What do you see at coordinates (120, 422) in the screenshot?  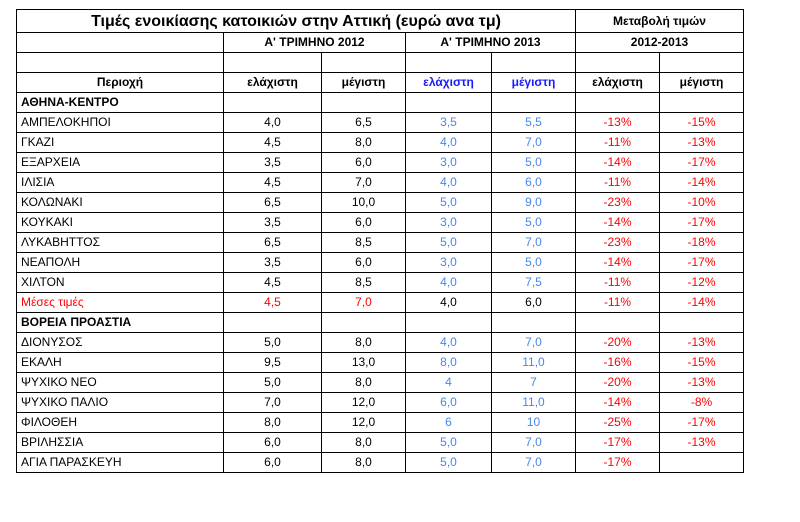 I see `area-cell: ΦΙΛΟΘΕΗ` at bounding box center [120, 422].